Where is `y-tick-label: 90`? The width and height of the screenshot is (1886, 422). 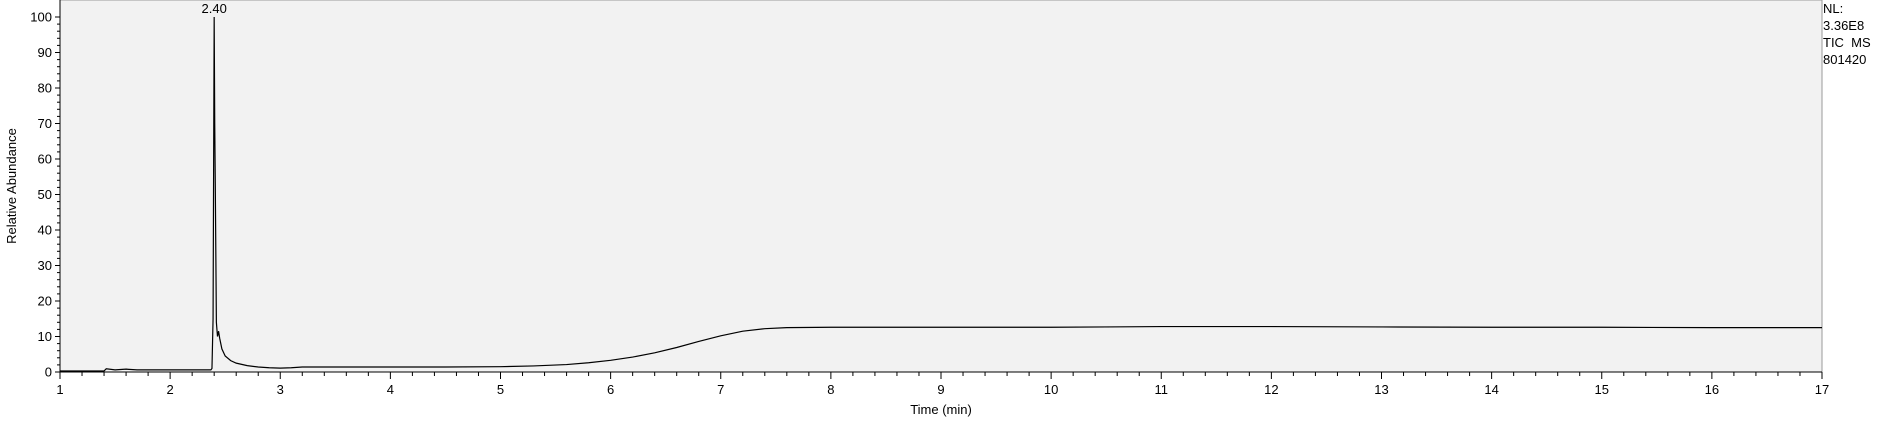 y-tick-label: 90 is located at coordinates (45, 52).